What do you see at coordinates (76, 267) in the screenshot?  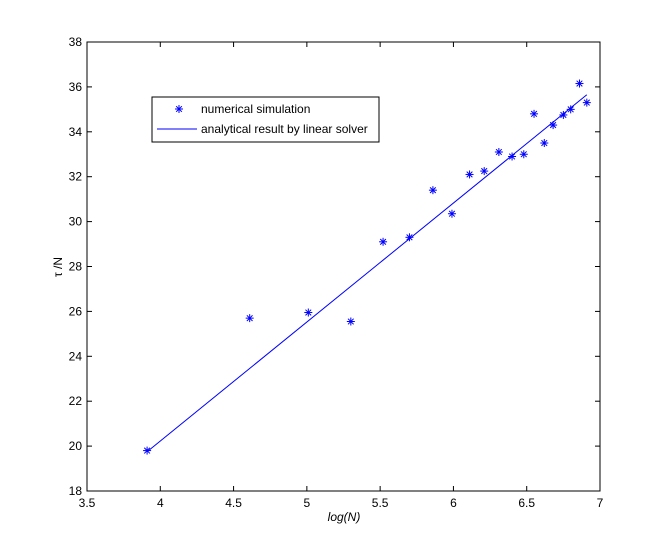 I see `y-tick-label: 28` at bounding box center [76, 267].